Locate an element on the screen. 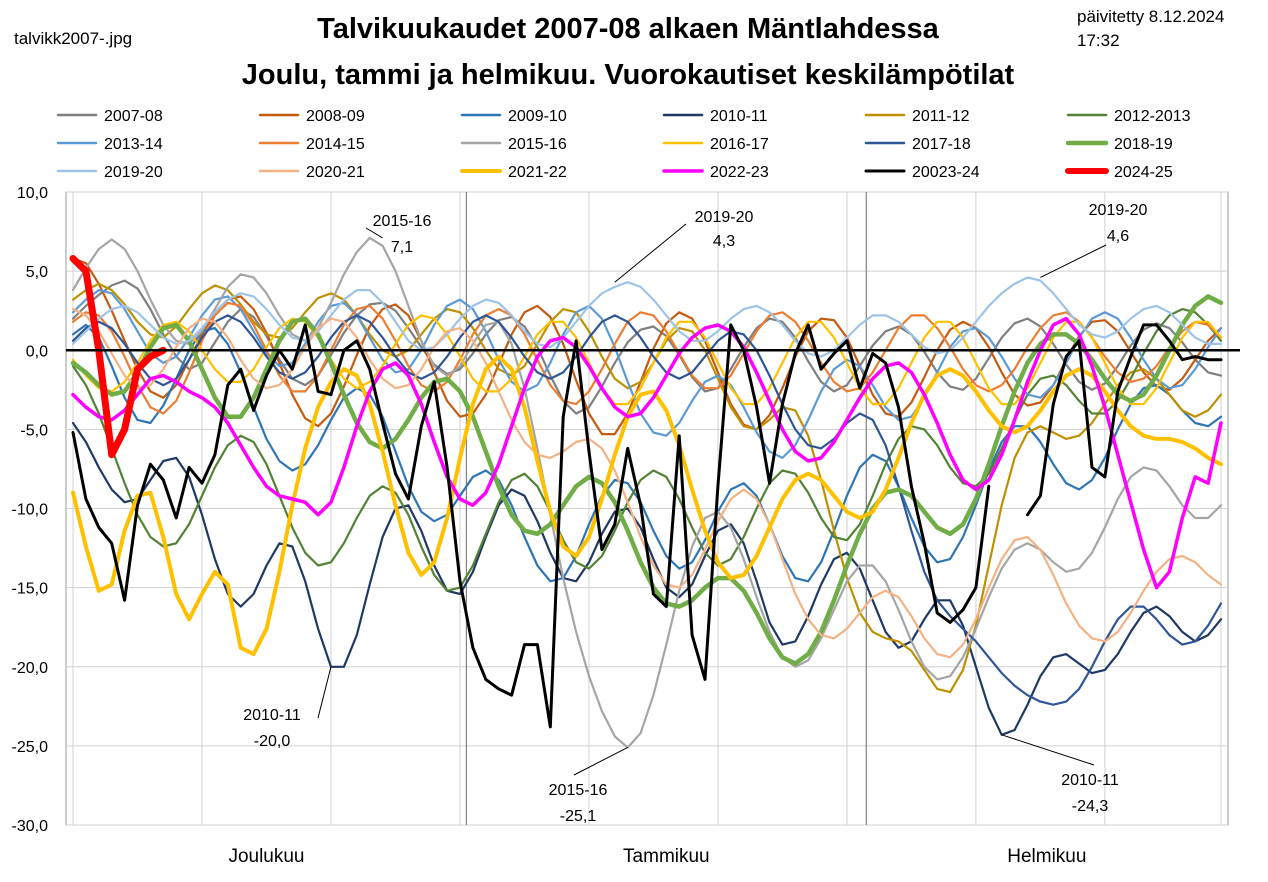 This screenshot has width=1268, height=882. annotation-value: -20,0 is located at coordinates (272, 741).